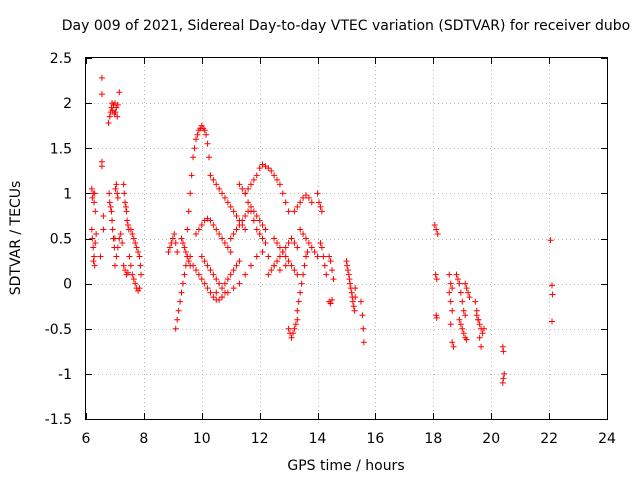 The image size is (640, 480). What do you see at coordinates (143, 439) in the screenshot?
I see `x-tick-label: 8` at bounding box center [143, 439].